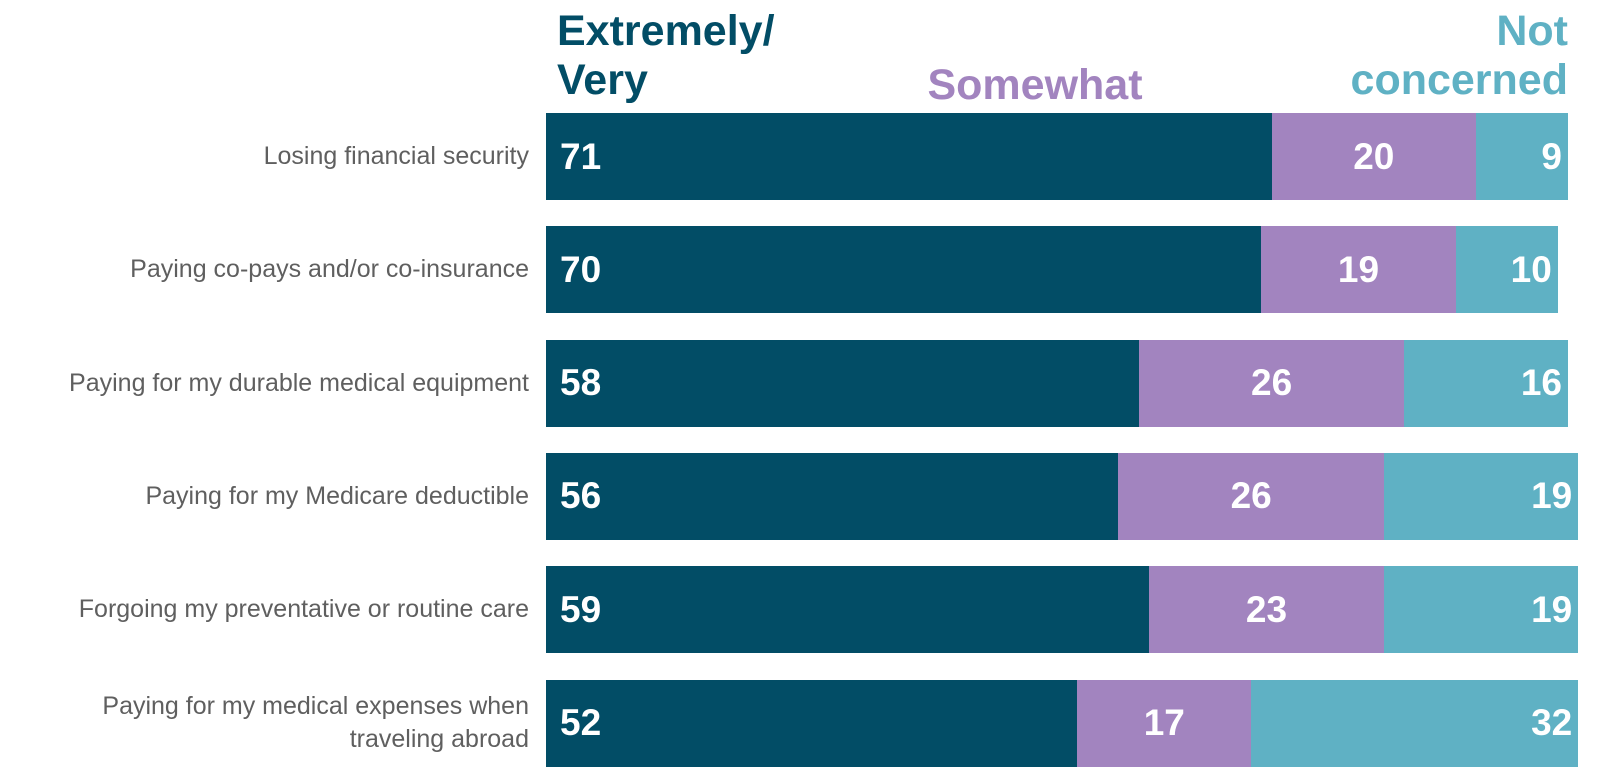 This screenshot has width=1618, height=784. Describe the element at coordinates (329, 269) in the screenshot. I see `category-label: Paying co-pays and/or co-insurance` at that location.